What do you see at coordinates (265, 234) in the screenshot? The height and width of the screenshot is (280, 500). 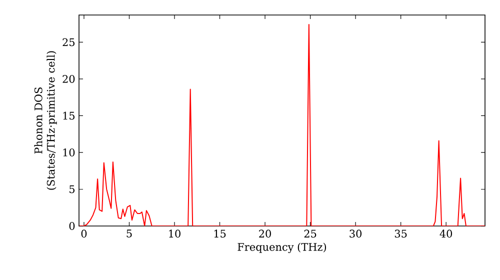 I see `x-tick-label: 20` at bounding box center [265, 234].